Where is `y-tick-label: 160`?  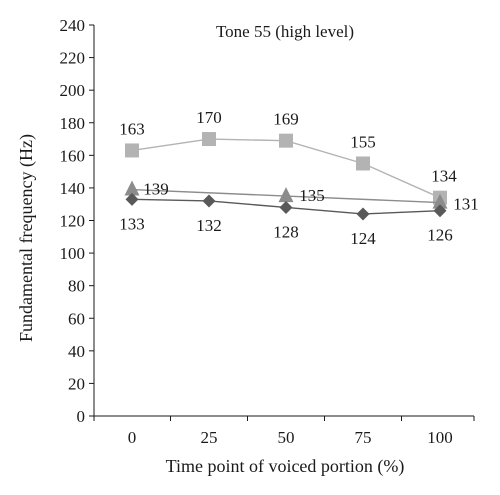
y-tick-label: 160 is located at coordinates (73, 155).